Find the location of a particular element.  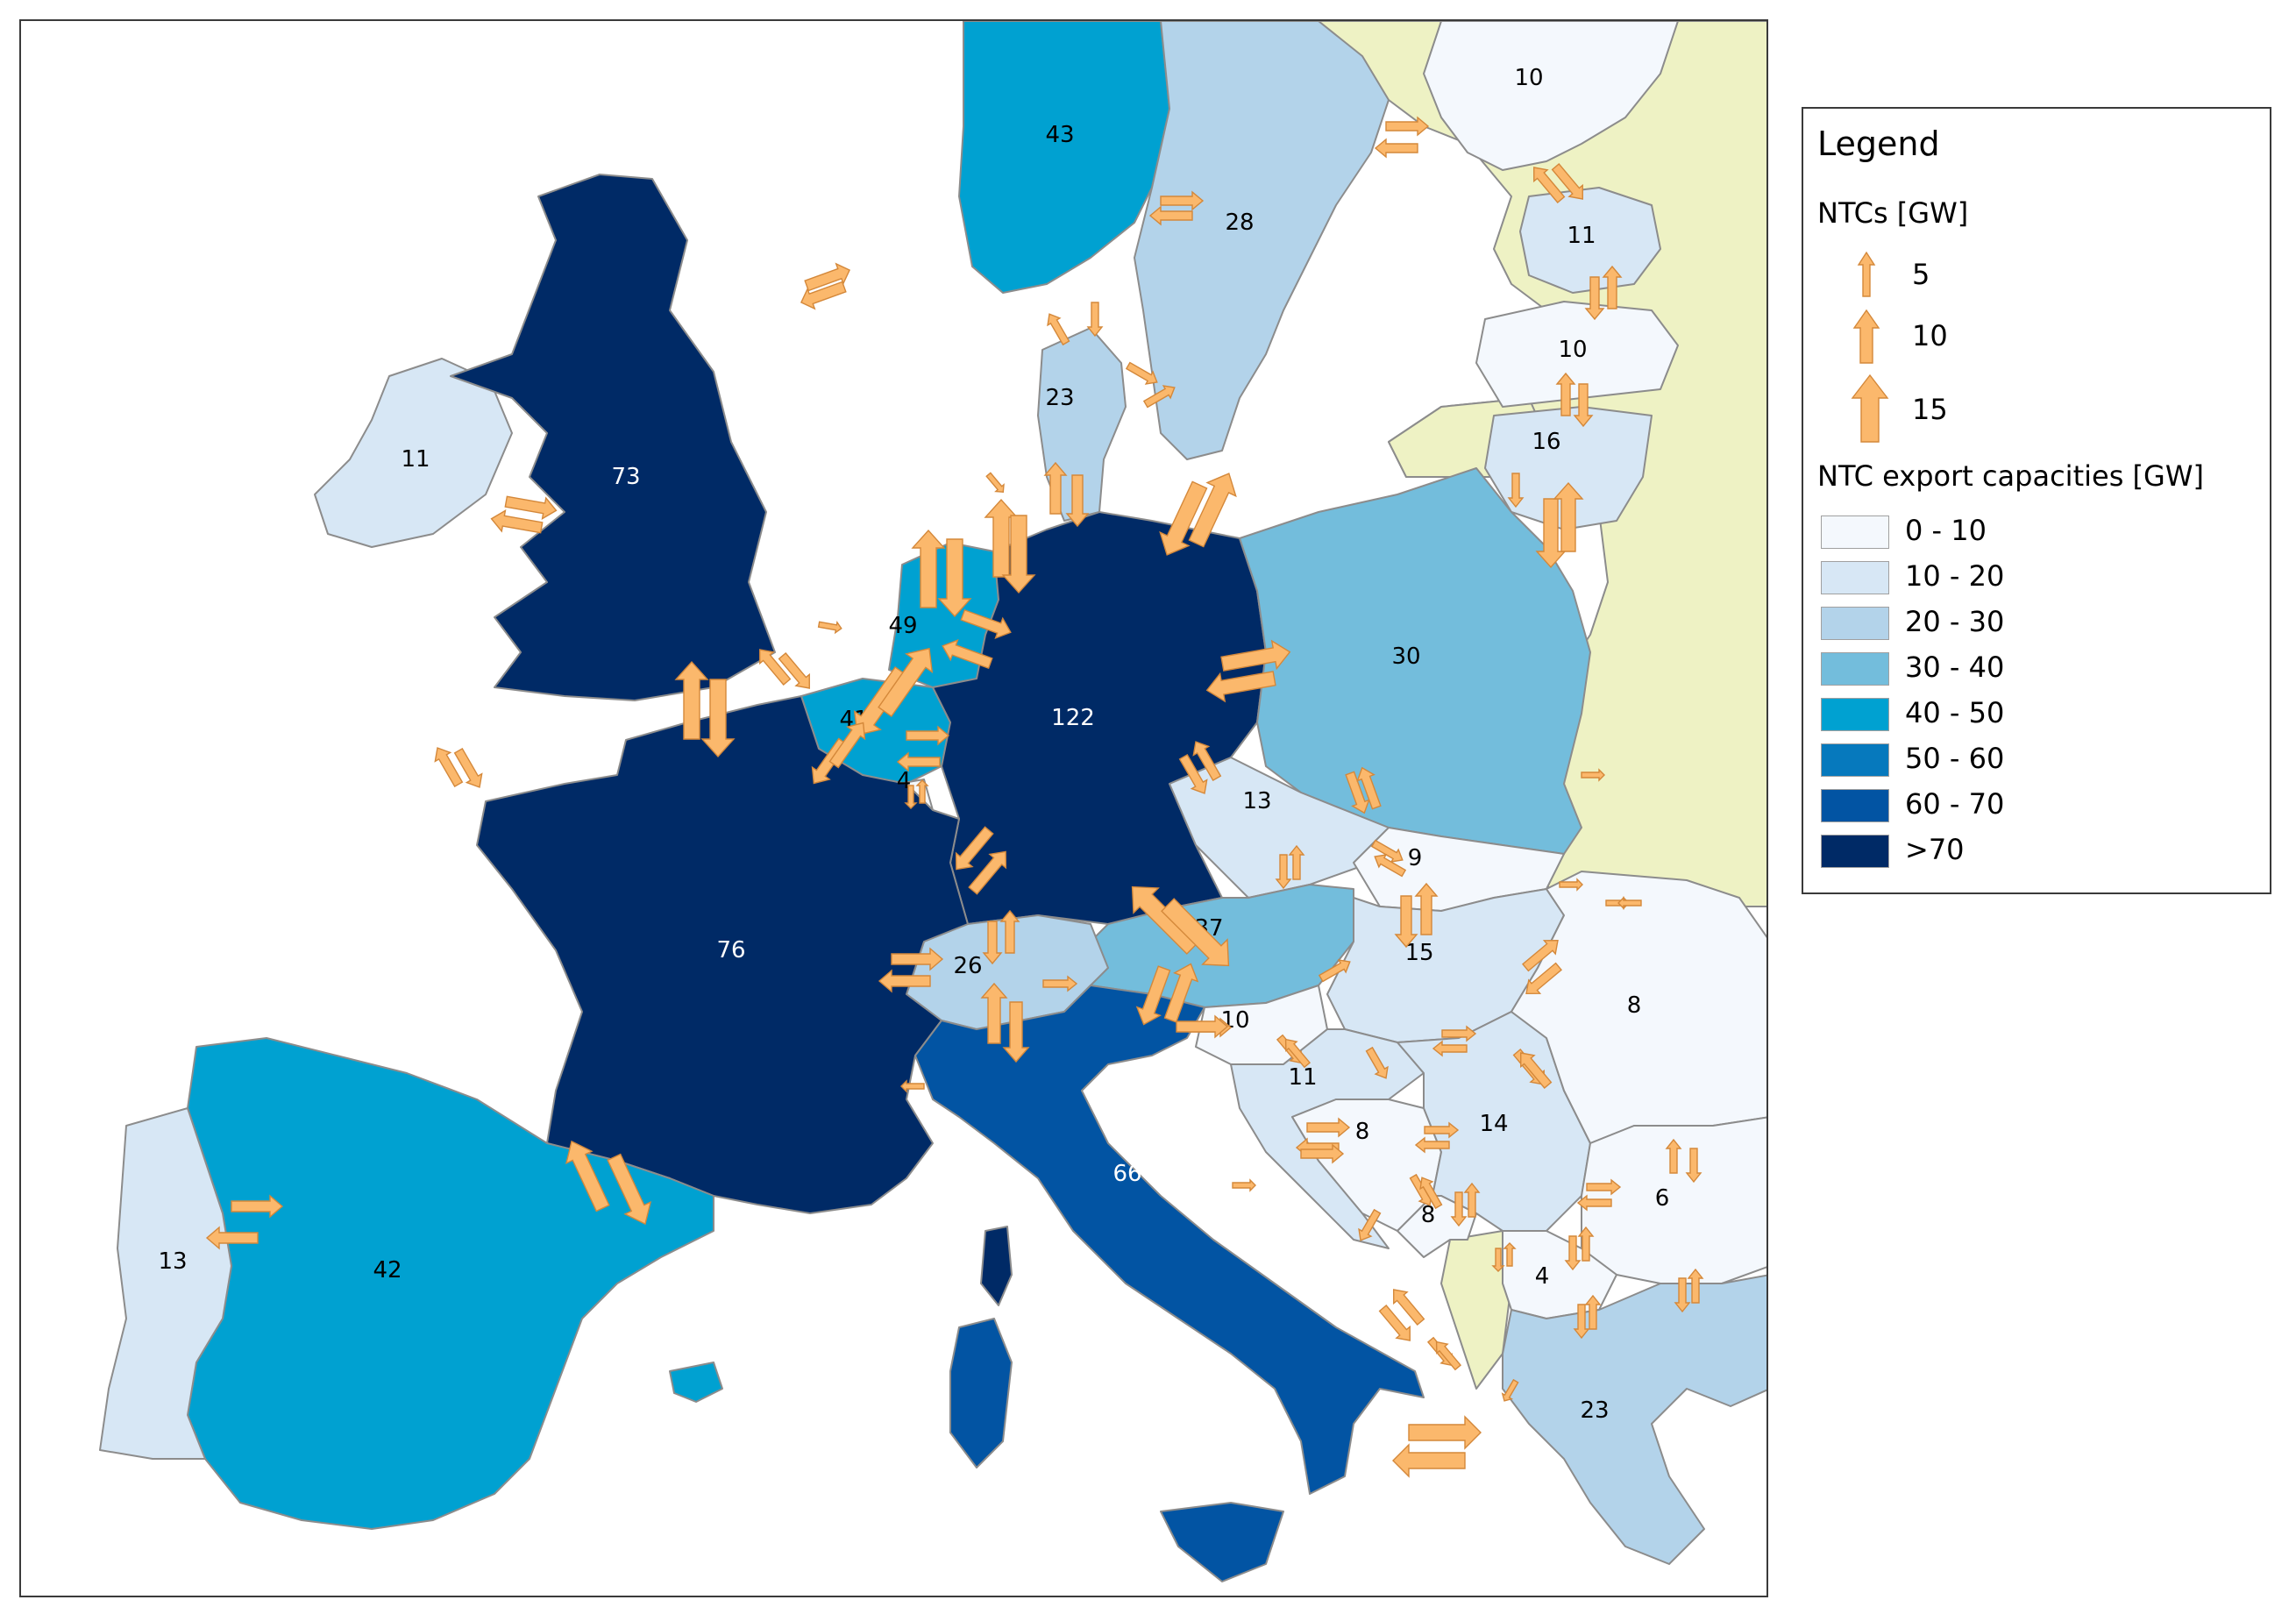

region-label-spain: 42 is located at coordinates (387, 1270).